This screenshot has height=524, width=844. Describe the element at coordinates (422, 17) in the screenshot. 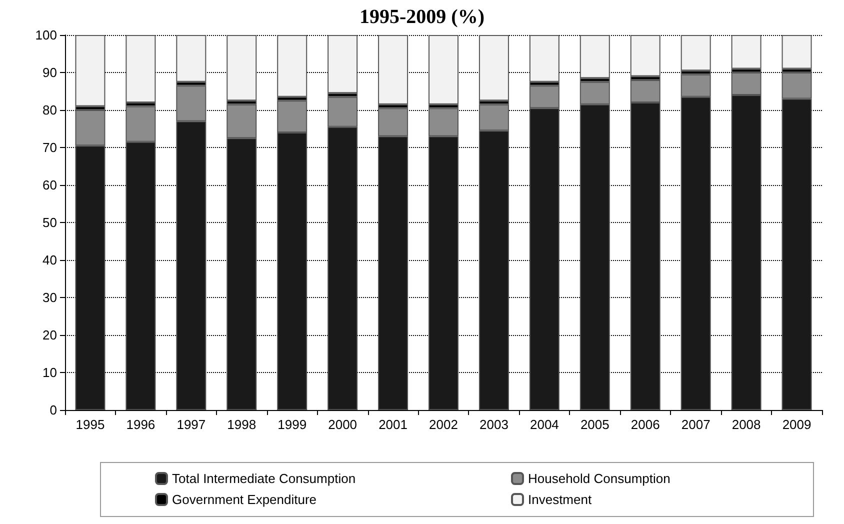

I see `chart-title: 1995-2009 (%)` at that location.